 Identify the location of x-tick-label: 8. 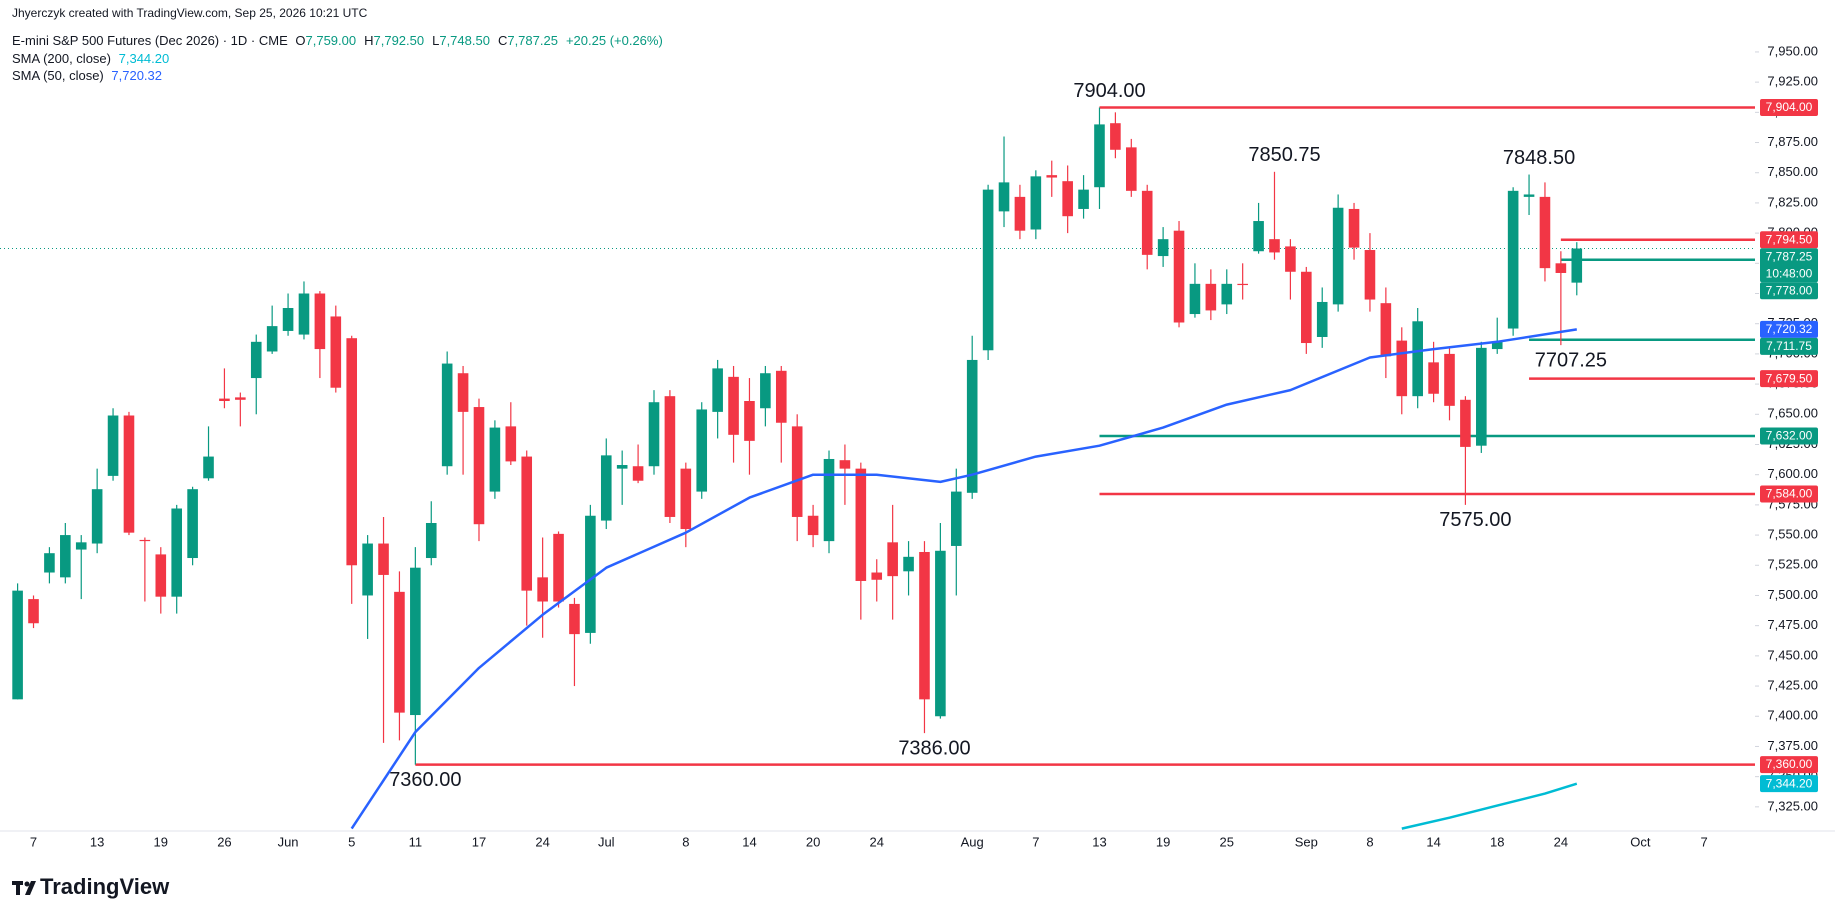
(1369, 841).